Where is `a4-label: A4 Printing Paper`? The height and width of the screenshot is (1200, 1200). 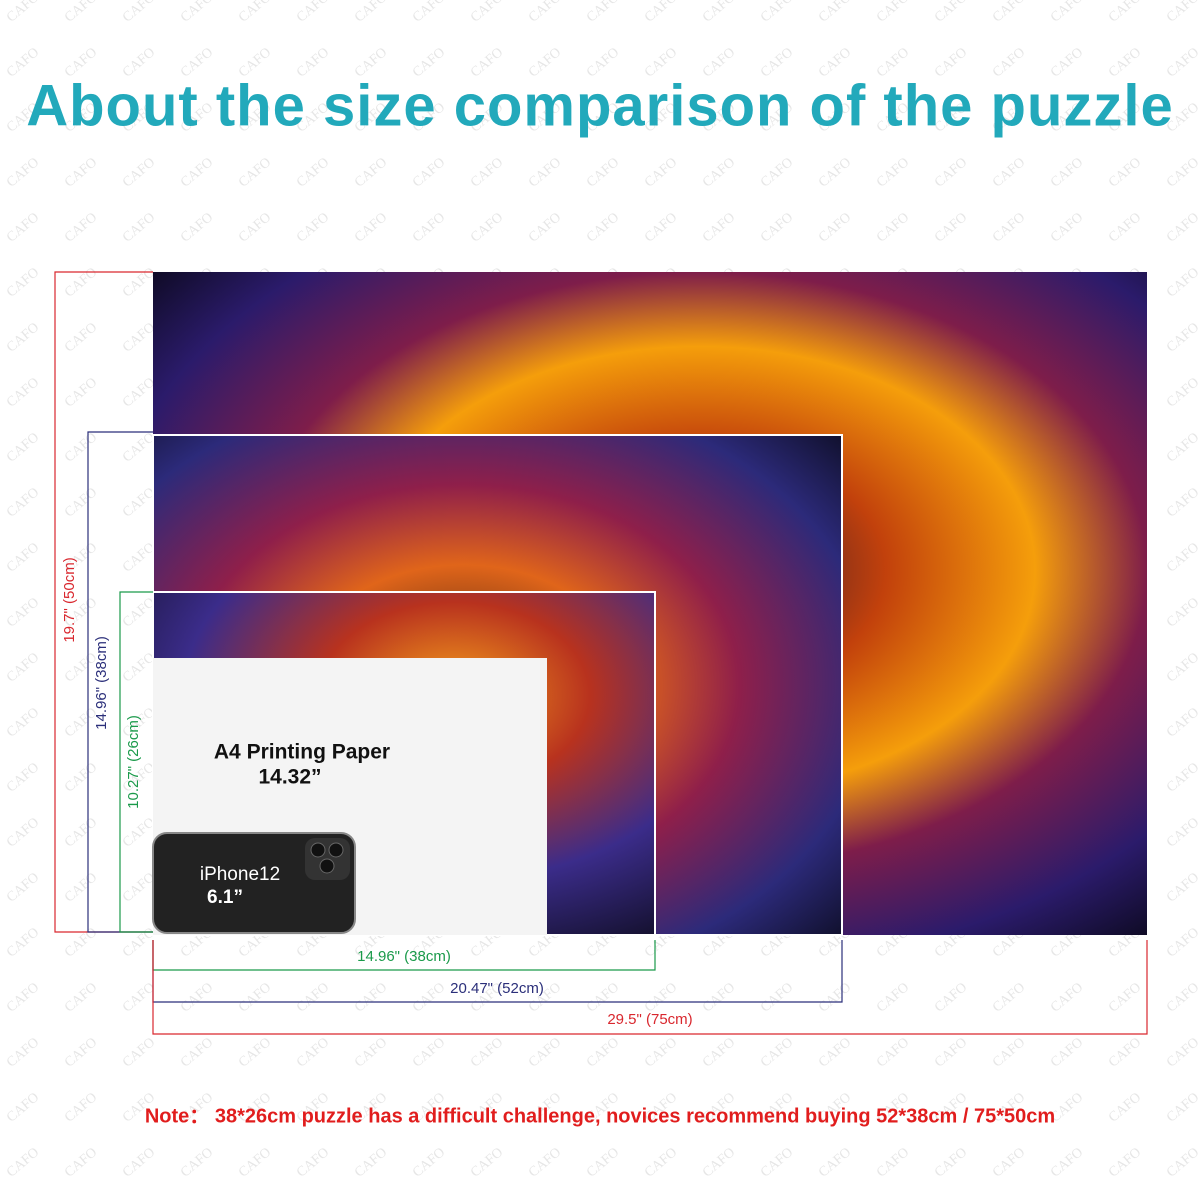
a4-label: A4 Printing Paper is located at coordinates (302, 752).